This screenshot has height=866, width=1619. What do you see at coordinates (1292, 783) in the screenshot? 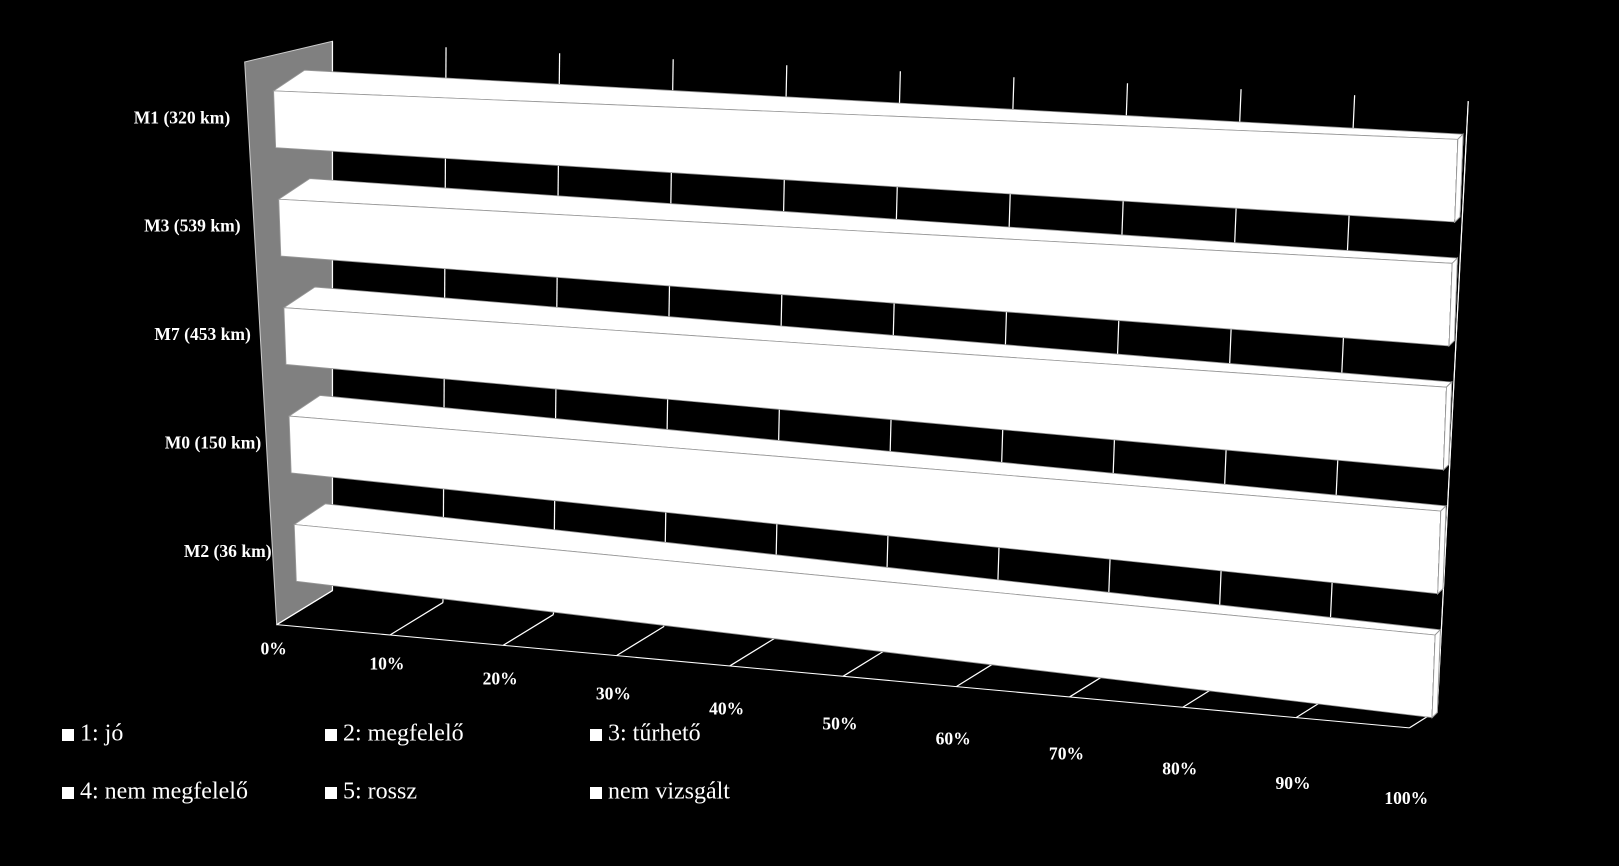
I see `x-tick-label: 90%` at bounding box center [1292, 783].